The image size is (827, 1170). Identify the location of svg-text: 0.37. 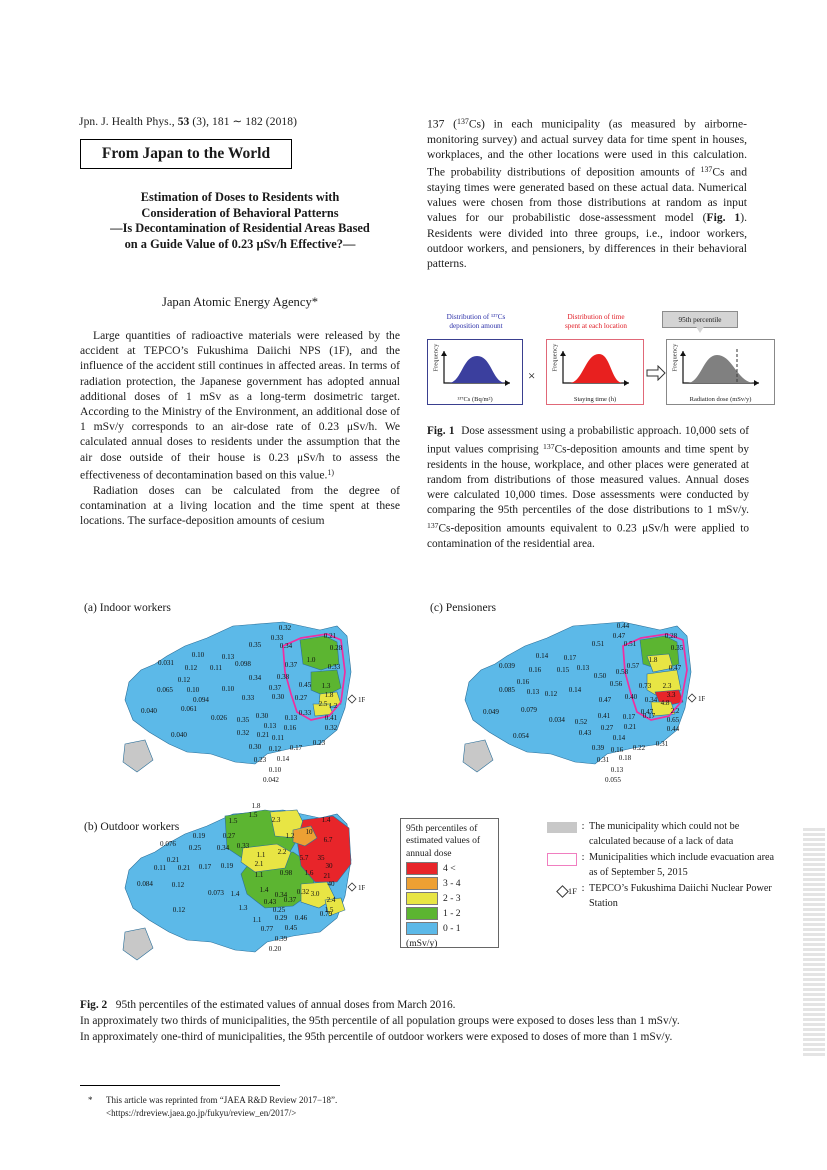
(275, 688).